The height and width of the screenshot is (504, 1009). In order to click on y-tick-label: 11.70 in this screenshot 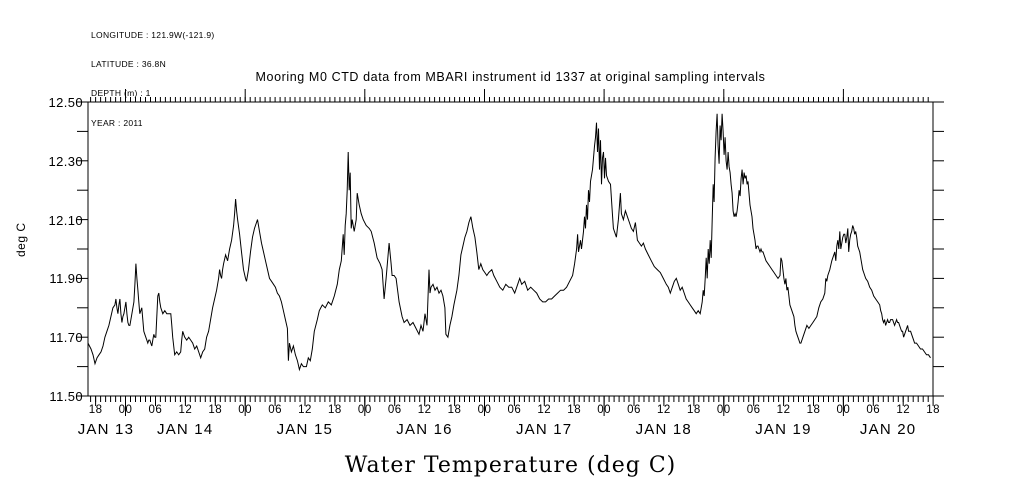, I will do `click(66, 338)`.